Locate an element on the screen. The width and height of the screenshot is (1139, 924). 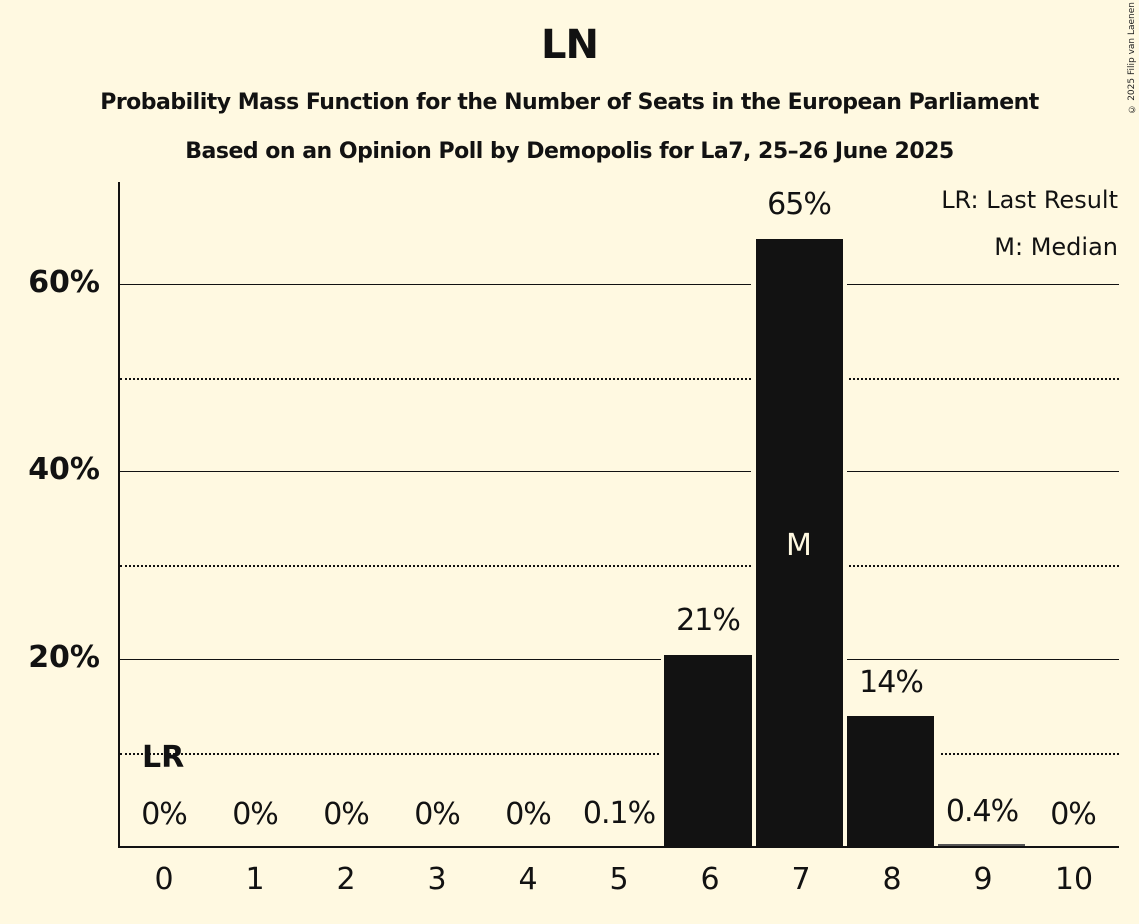
ytick-60: 60% is located at coordinates (64, 282).